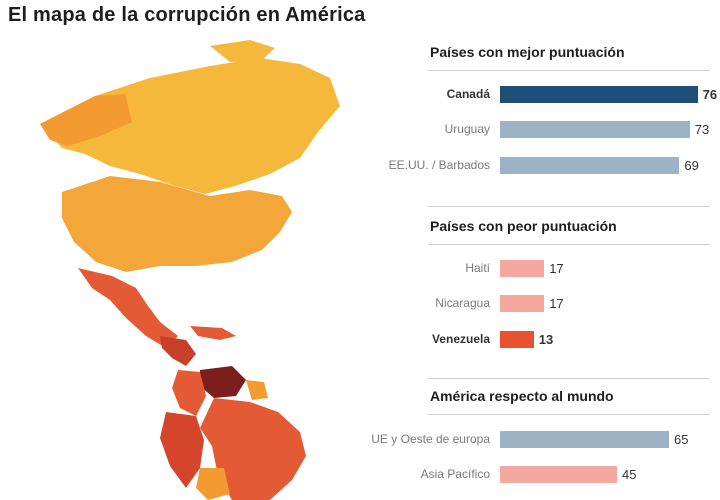  What do you see at coordinates (187, 15) in the screenshot?
I see `page-title: El mapa de la corrupción en América` at bounding box center [187, 15].